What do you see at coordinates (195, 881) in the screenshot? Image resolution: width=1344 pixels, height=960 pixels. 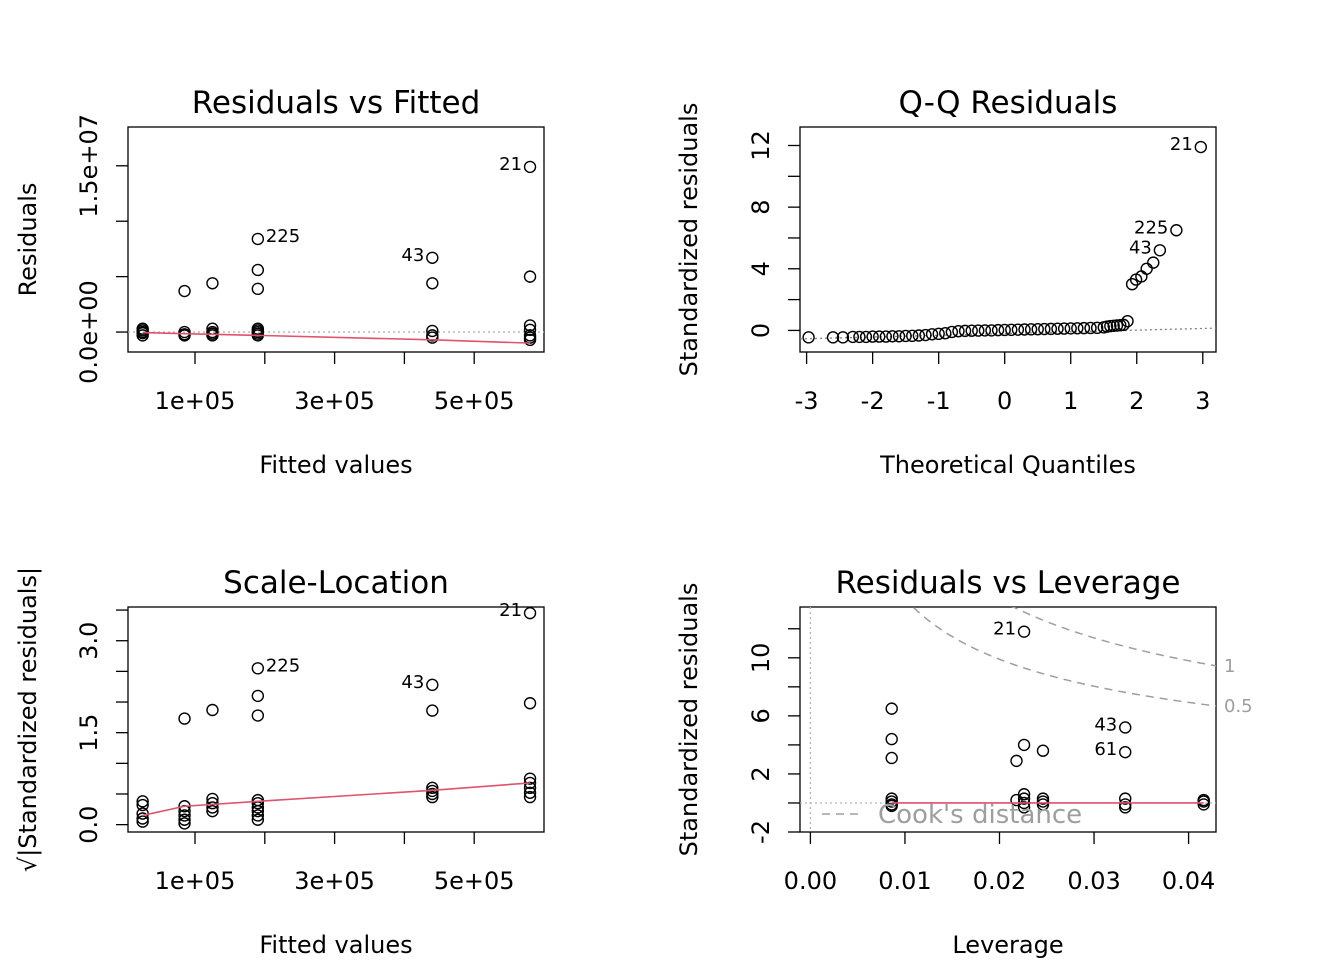 I see `x-tick-label: 1e+05` at bounding box center [195, 881].